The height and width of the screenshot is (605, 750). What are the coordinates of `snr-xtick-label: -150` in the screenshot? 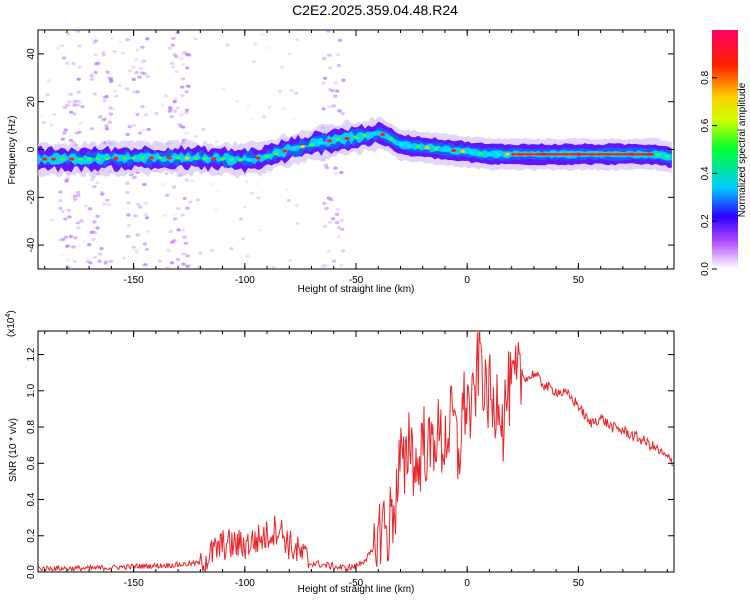 It's located at (134, 583).